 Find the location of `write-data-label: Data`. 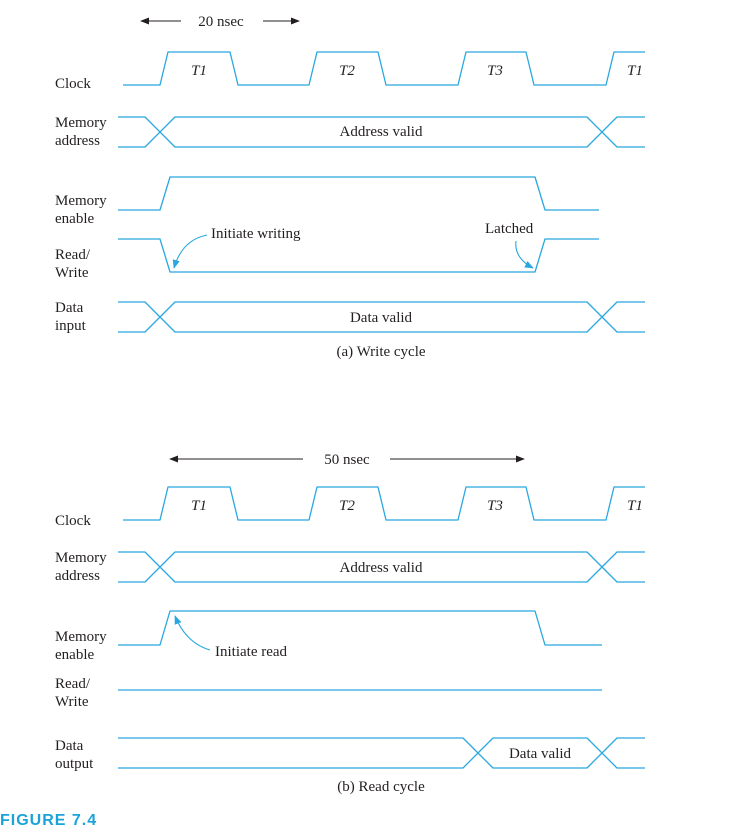

write-data-label: Data is located at coordinates (69, 308).